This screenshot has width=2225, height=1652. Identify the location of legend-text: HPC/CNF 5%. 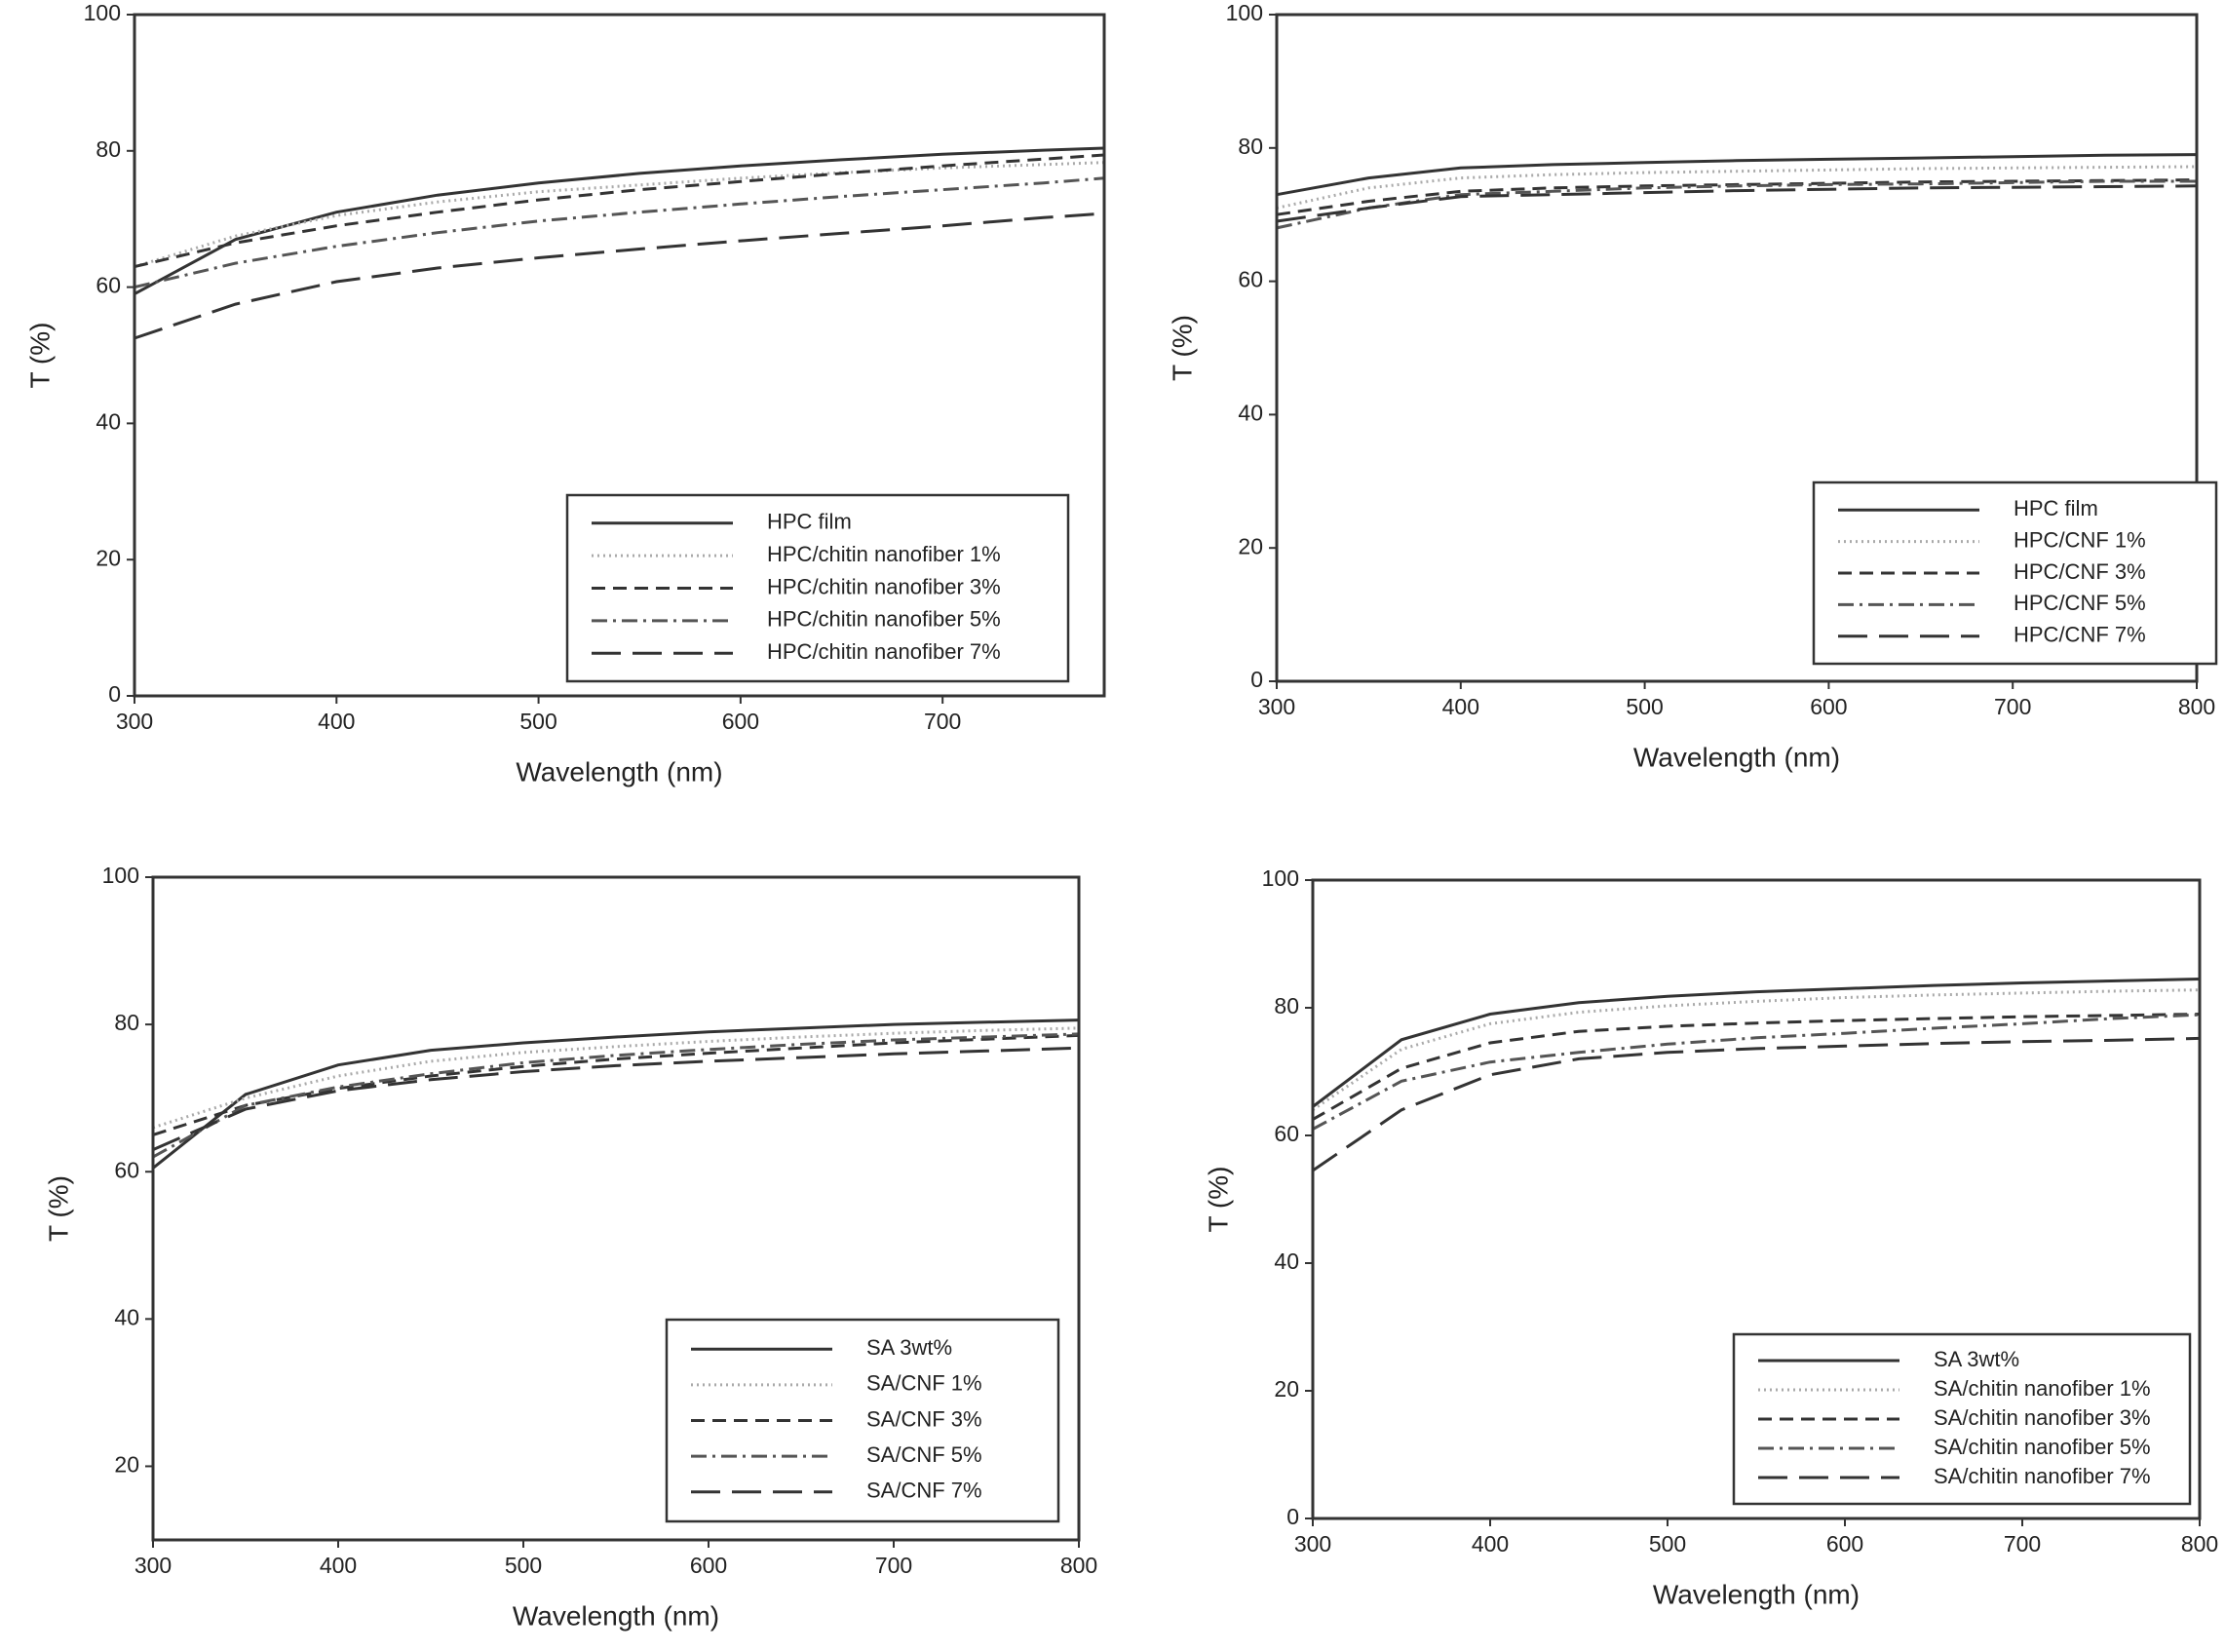
(2080, 603).